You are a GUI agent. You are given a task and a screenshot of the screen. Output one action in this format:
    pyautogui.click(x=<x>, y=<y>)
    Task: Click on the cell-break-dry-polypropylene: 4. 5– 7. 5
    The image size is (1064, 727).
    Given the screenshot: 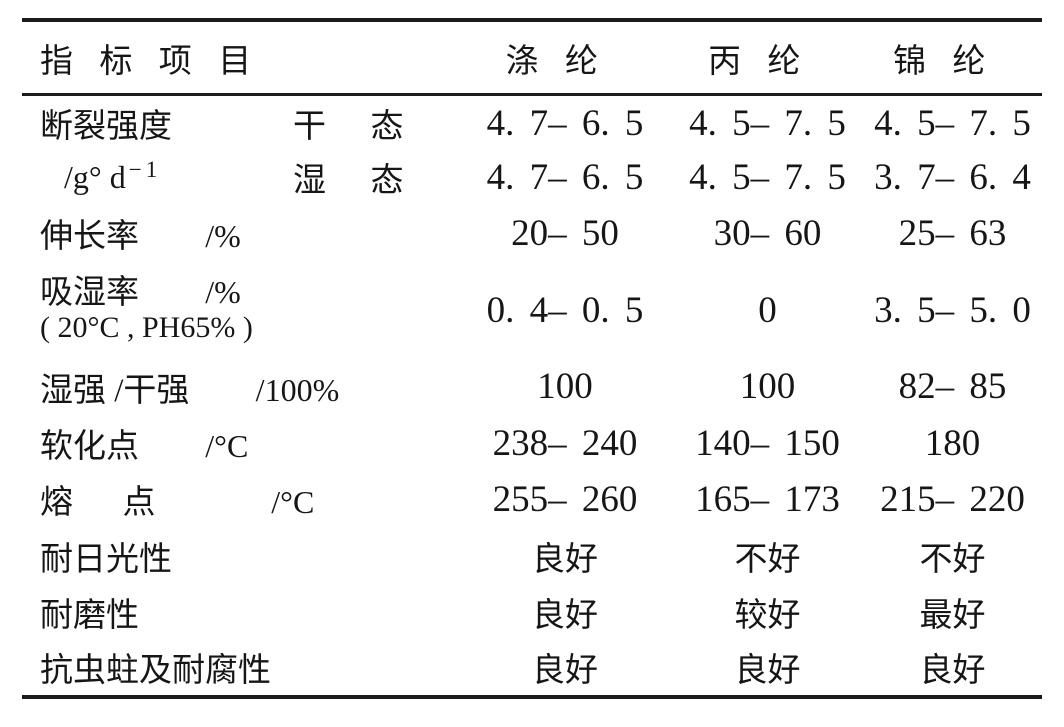 What is the action you would take?
    pyautogui.click(x=767, y=123)
    